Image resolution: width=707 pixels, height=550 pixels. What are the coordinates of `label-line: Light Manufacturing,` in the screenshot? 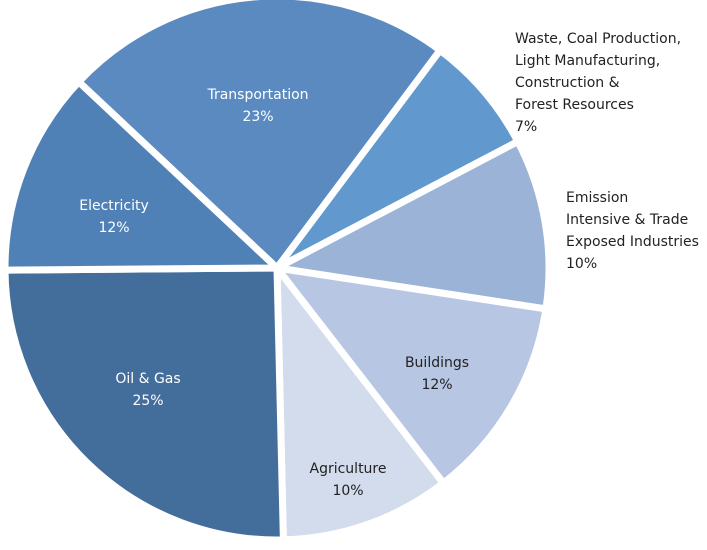 It's located at (587, 61).